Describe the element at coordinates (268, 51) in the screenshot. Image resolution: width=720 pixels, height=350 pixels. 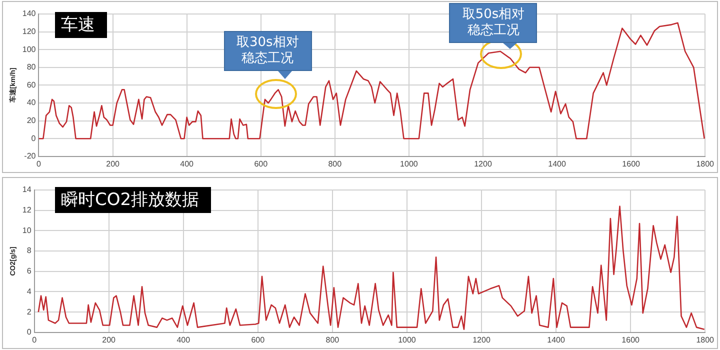
I see `annotation: 取30s相对稳态工况` at that location.